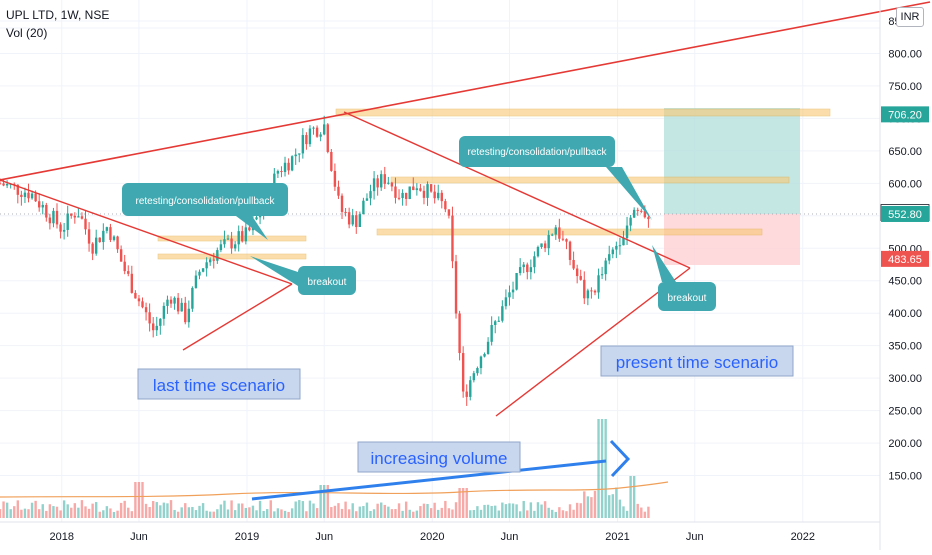  Describe the element at coordinates (538, 152) in the screenshot. I see `callout-text: retesting/consolidation/pullback` at that location.